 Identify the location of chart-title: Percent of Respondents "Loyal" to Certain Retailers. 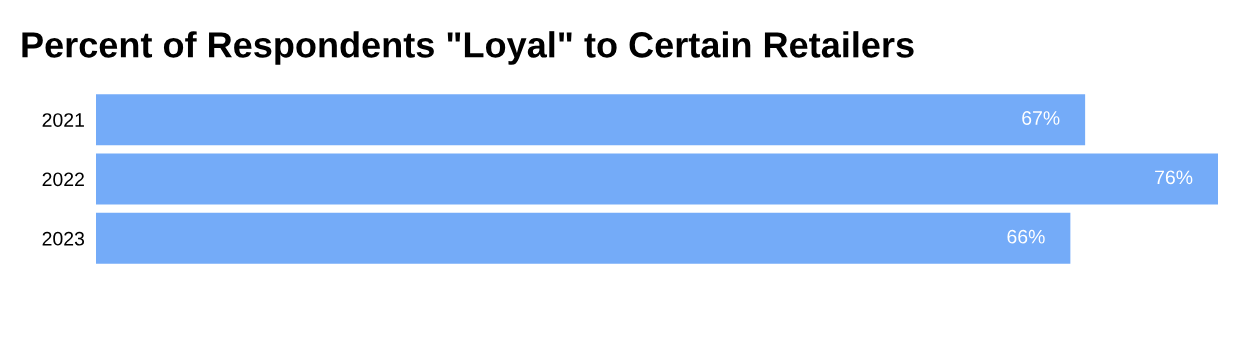
(468, 48).